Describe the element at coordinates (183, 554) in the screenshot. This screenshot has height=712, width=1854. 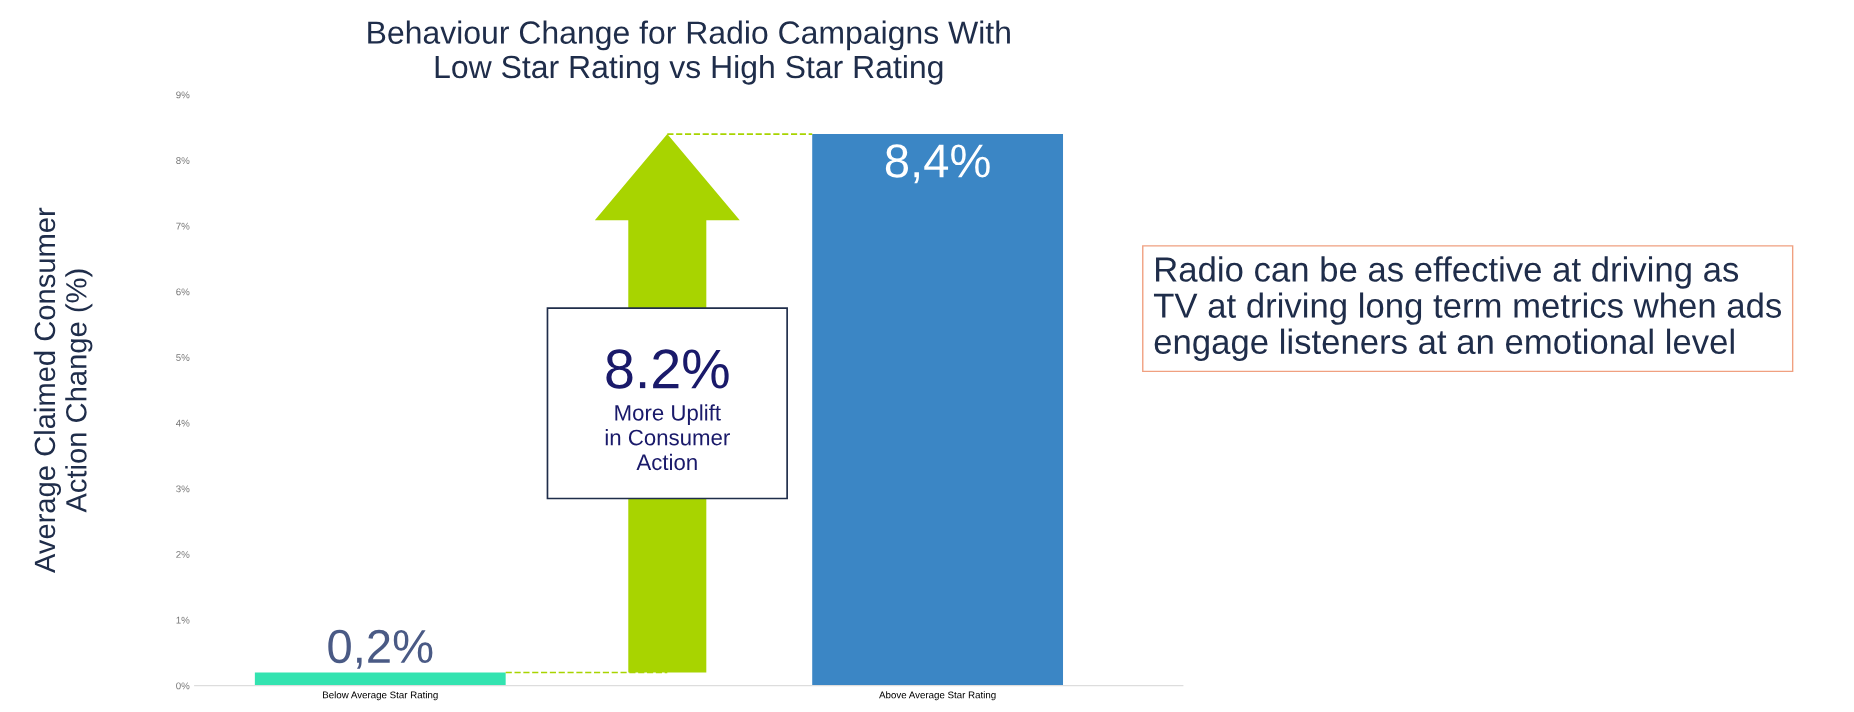
I see `y-tick-label: 2%` at that location.